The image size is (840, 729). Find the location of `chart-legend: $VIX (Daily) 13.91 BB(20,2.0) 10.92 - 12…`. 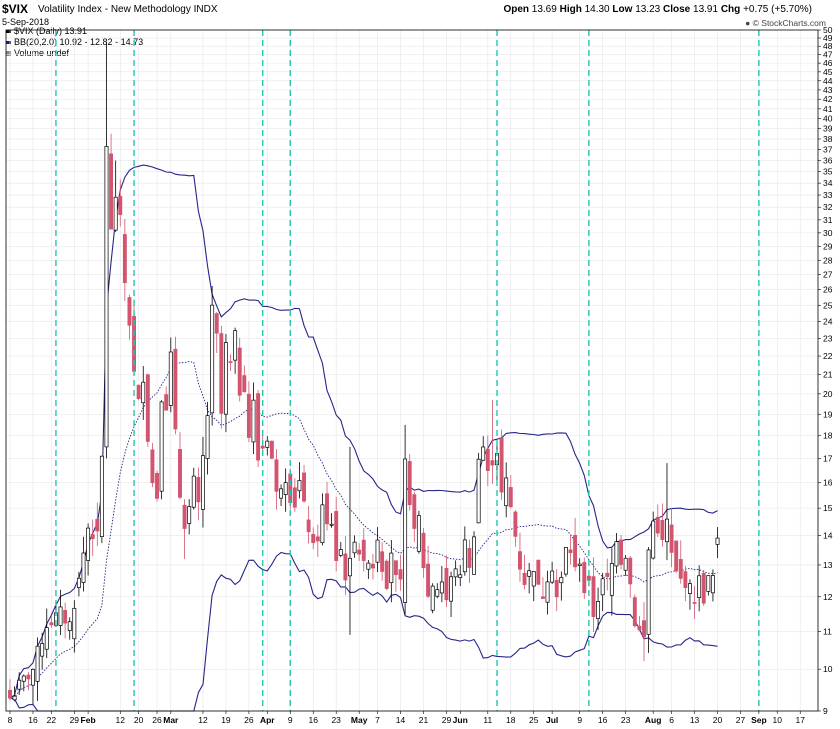

chart-legend: $VIX (Daily) 13.91 BB(20,2.0) 10.92 - 12… is located at coordinates (74, 42).